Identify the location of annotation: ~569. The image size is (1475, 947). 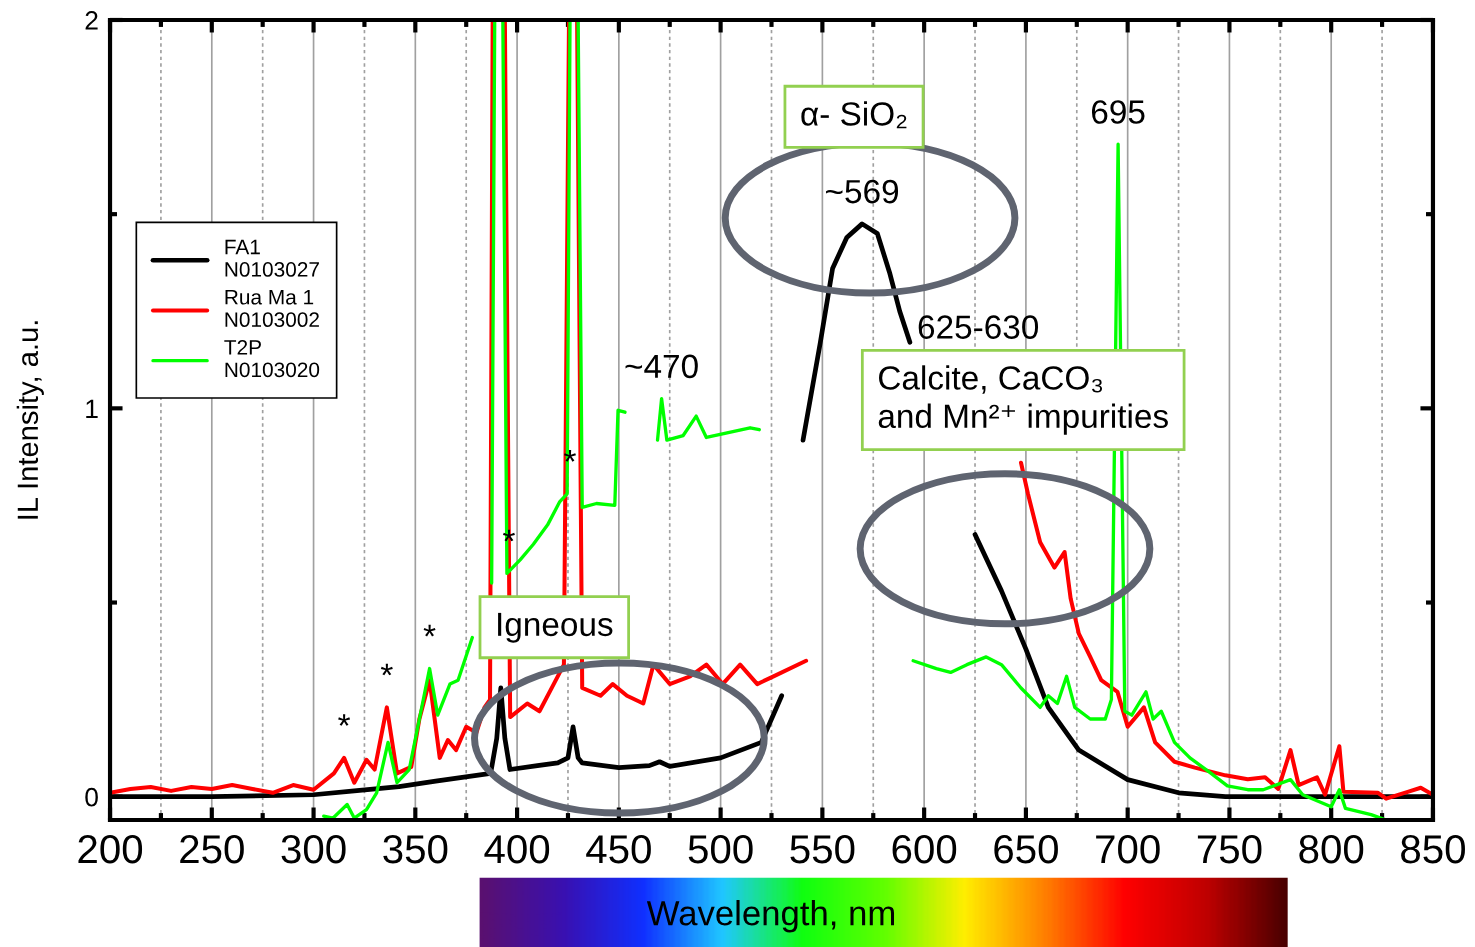
(862, 191).